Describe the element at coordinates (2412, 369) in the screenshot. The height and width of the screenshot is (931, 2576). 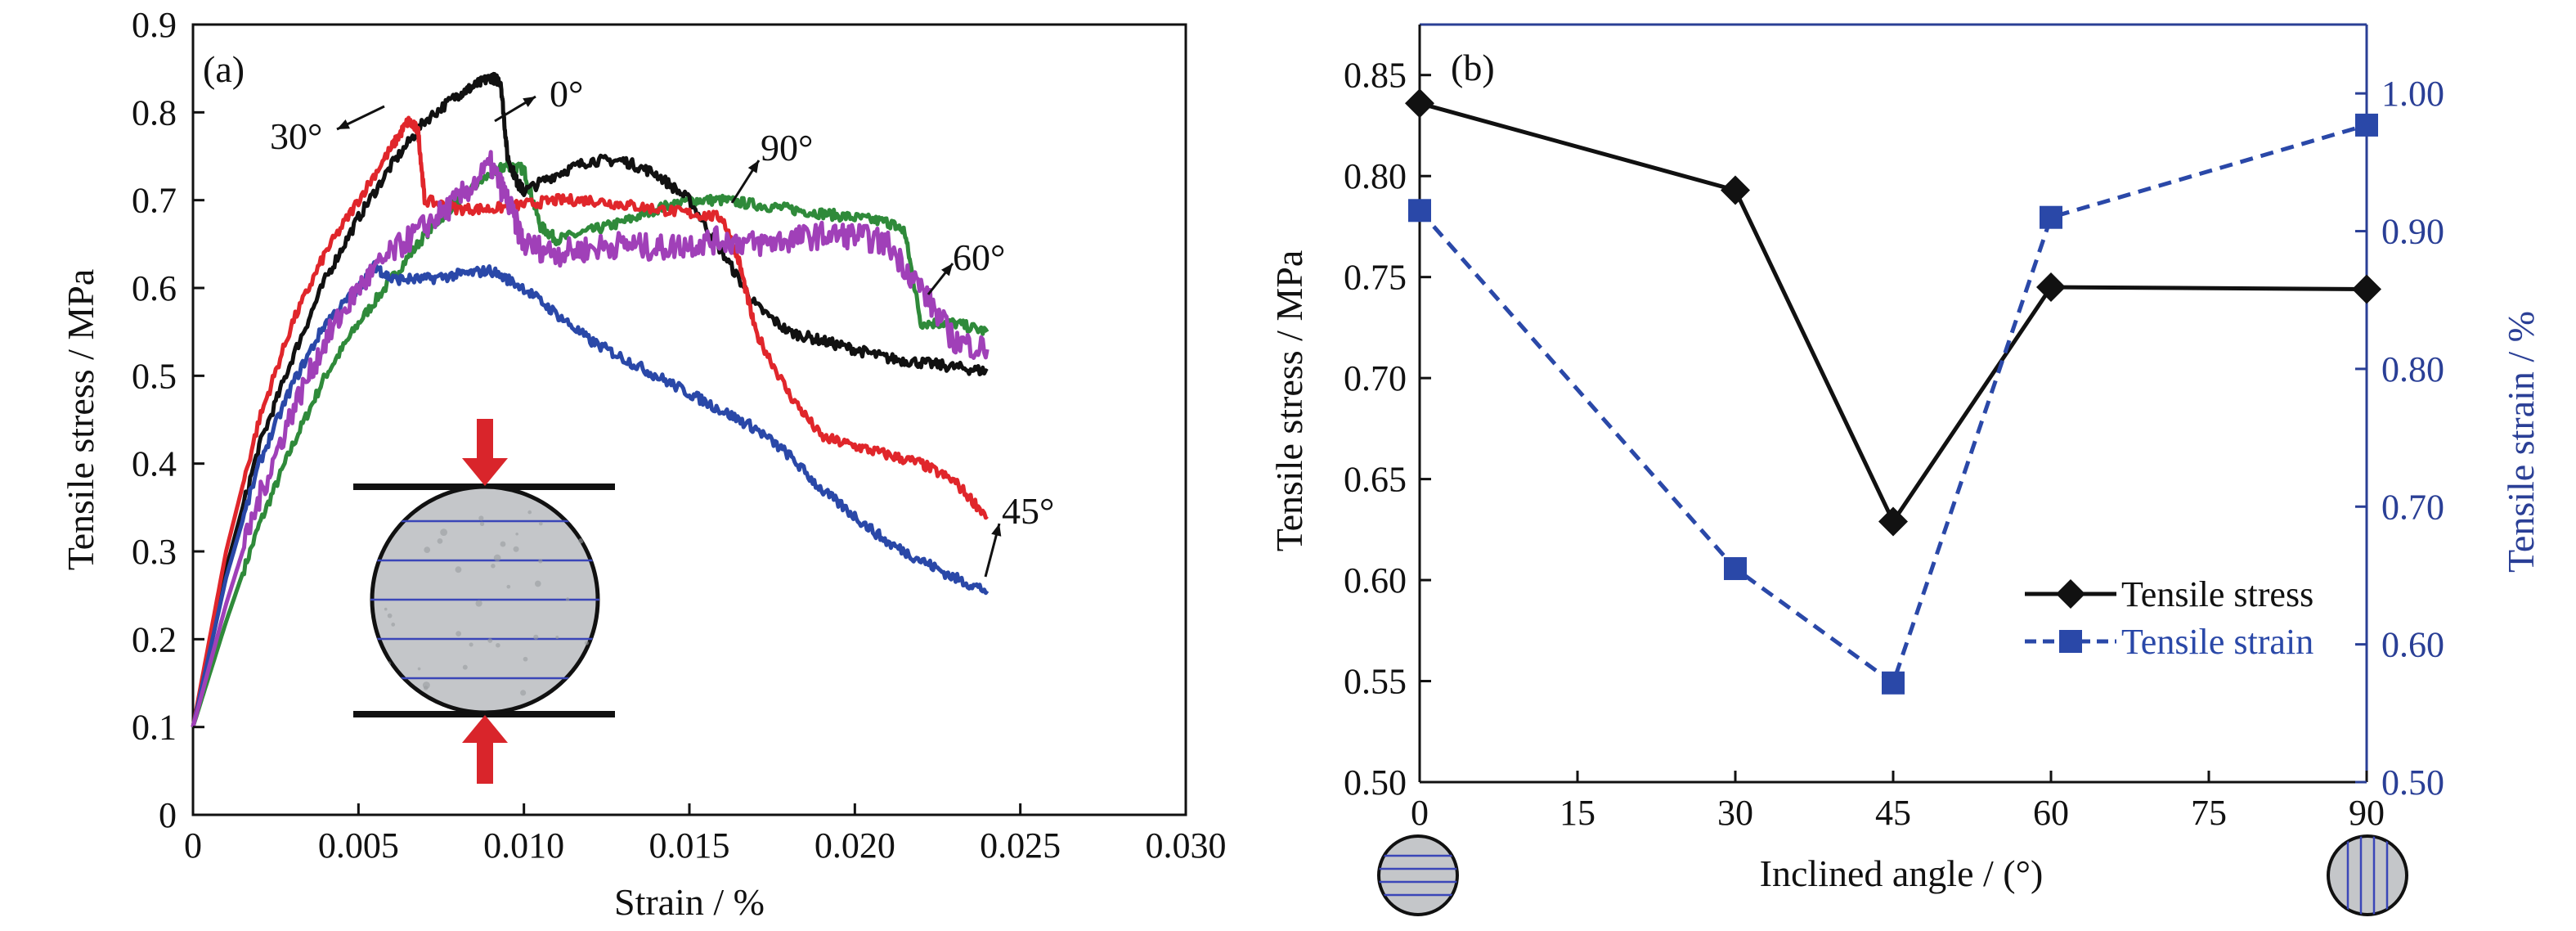
I see `panel-b-y2-tick-label: 0.80` at that location.